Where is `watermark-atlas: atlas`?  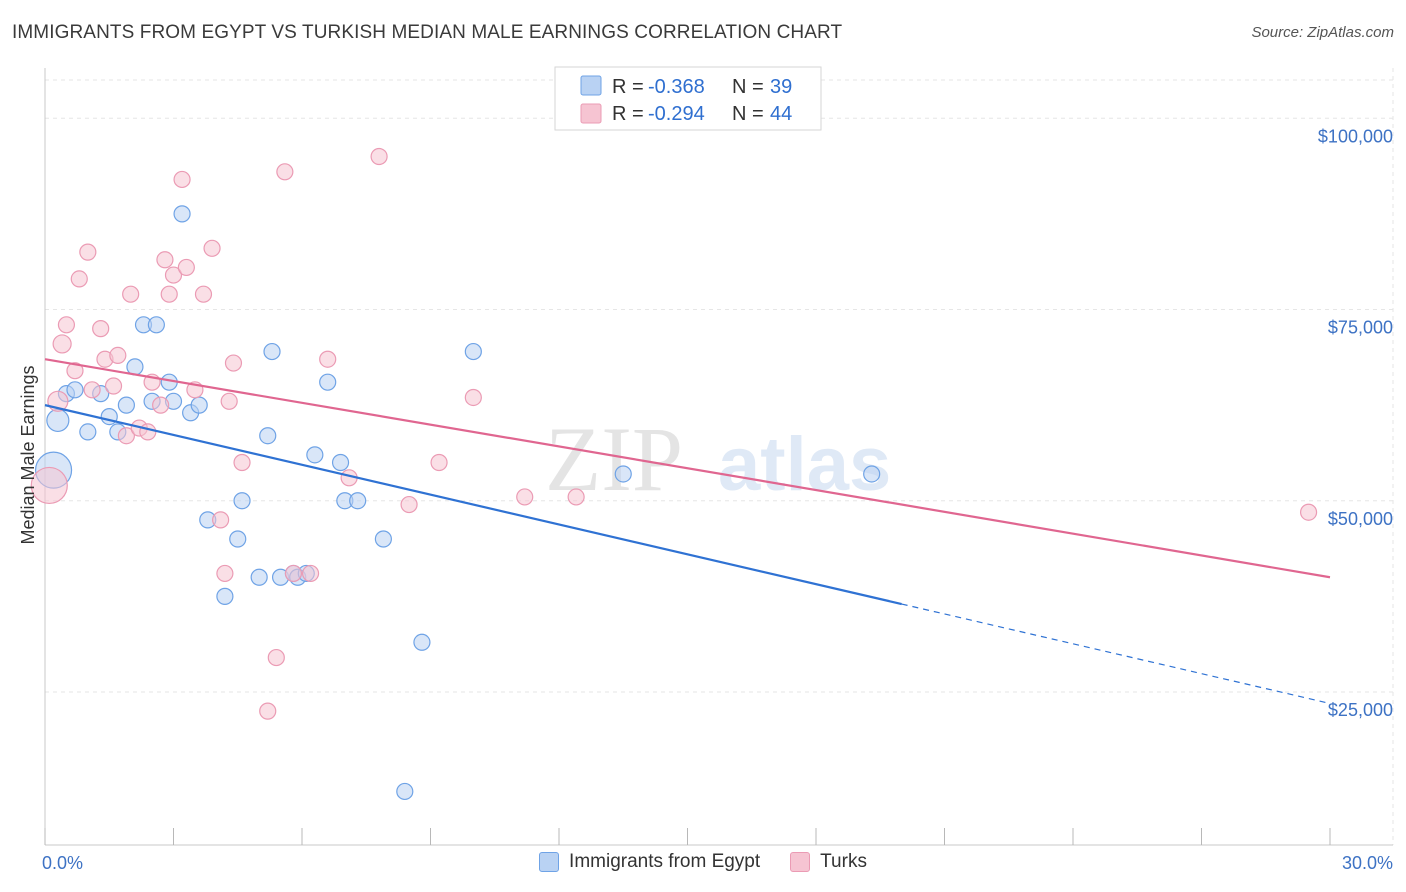 watermark-atlas: atlas is located at coordinates (804, 464).